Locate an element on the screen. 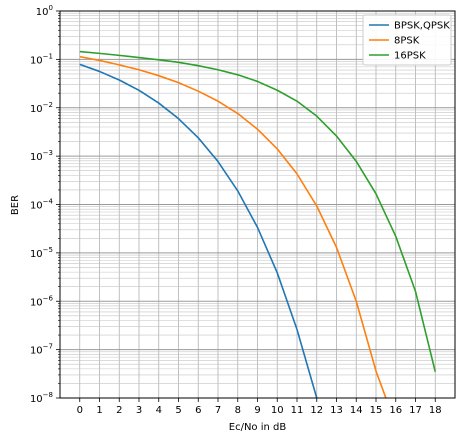 The image size is (474, 432). y-axis-label: BER is located at coordinates (15, 205).